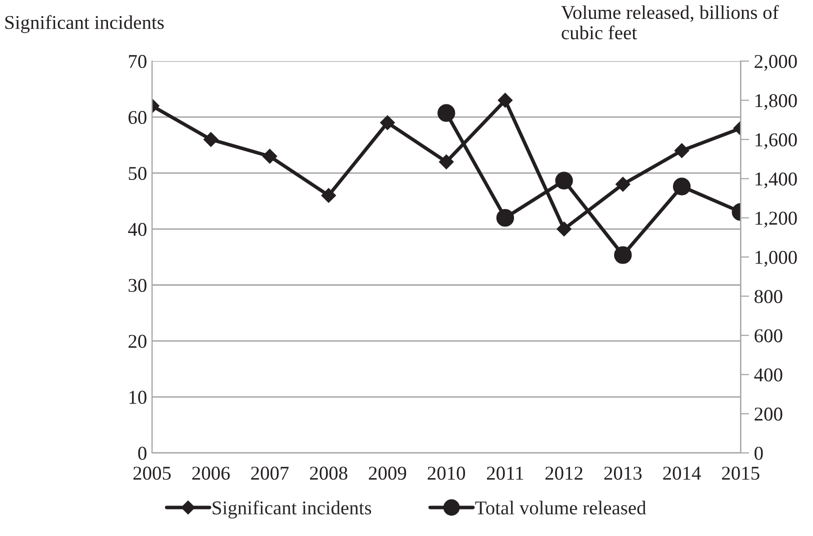 The image size is (813, 536). What do you see at coordinates (682, 473) in the screenshot?
I see `x-tick-label: 2014` at bounding box center [682, 473].